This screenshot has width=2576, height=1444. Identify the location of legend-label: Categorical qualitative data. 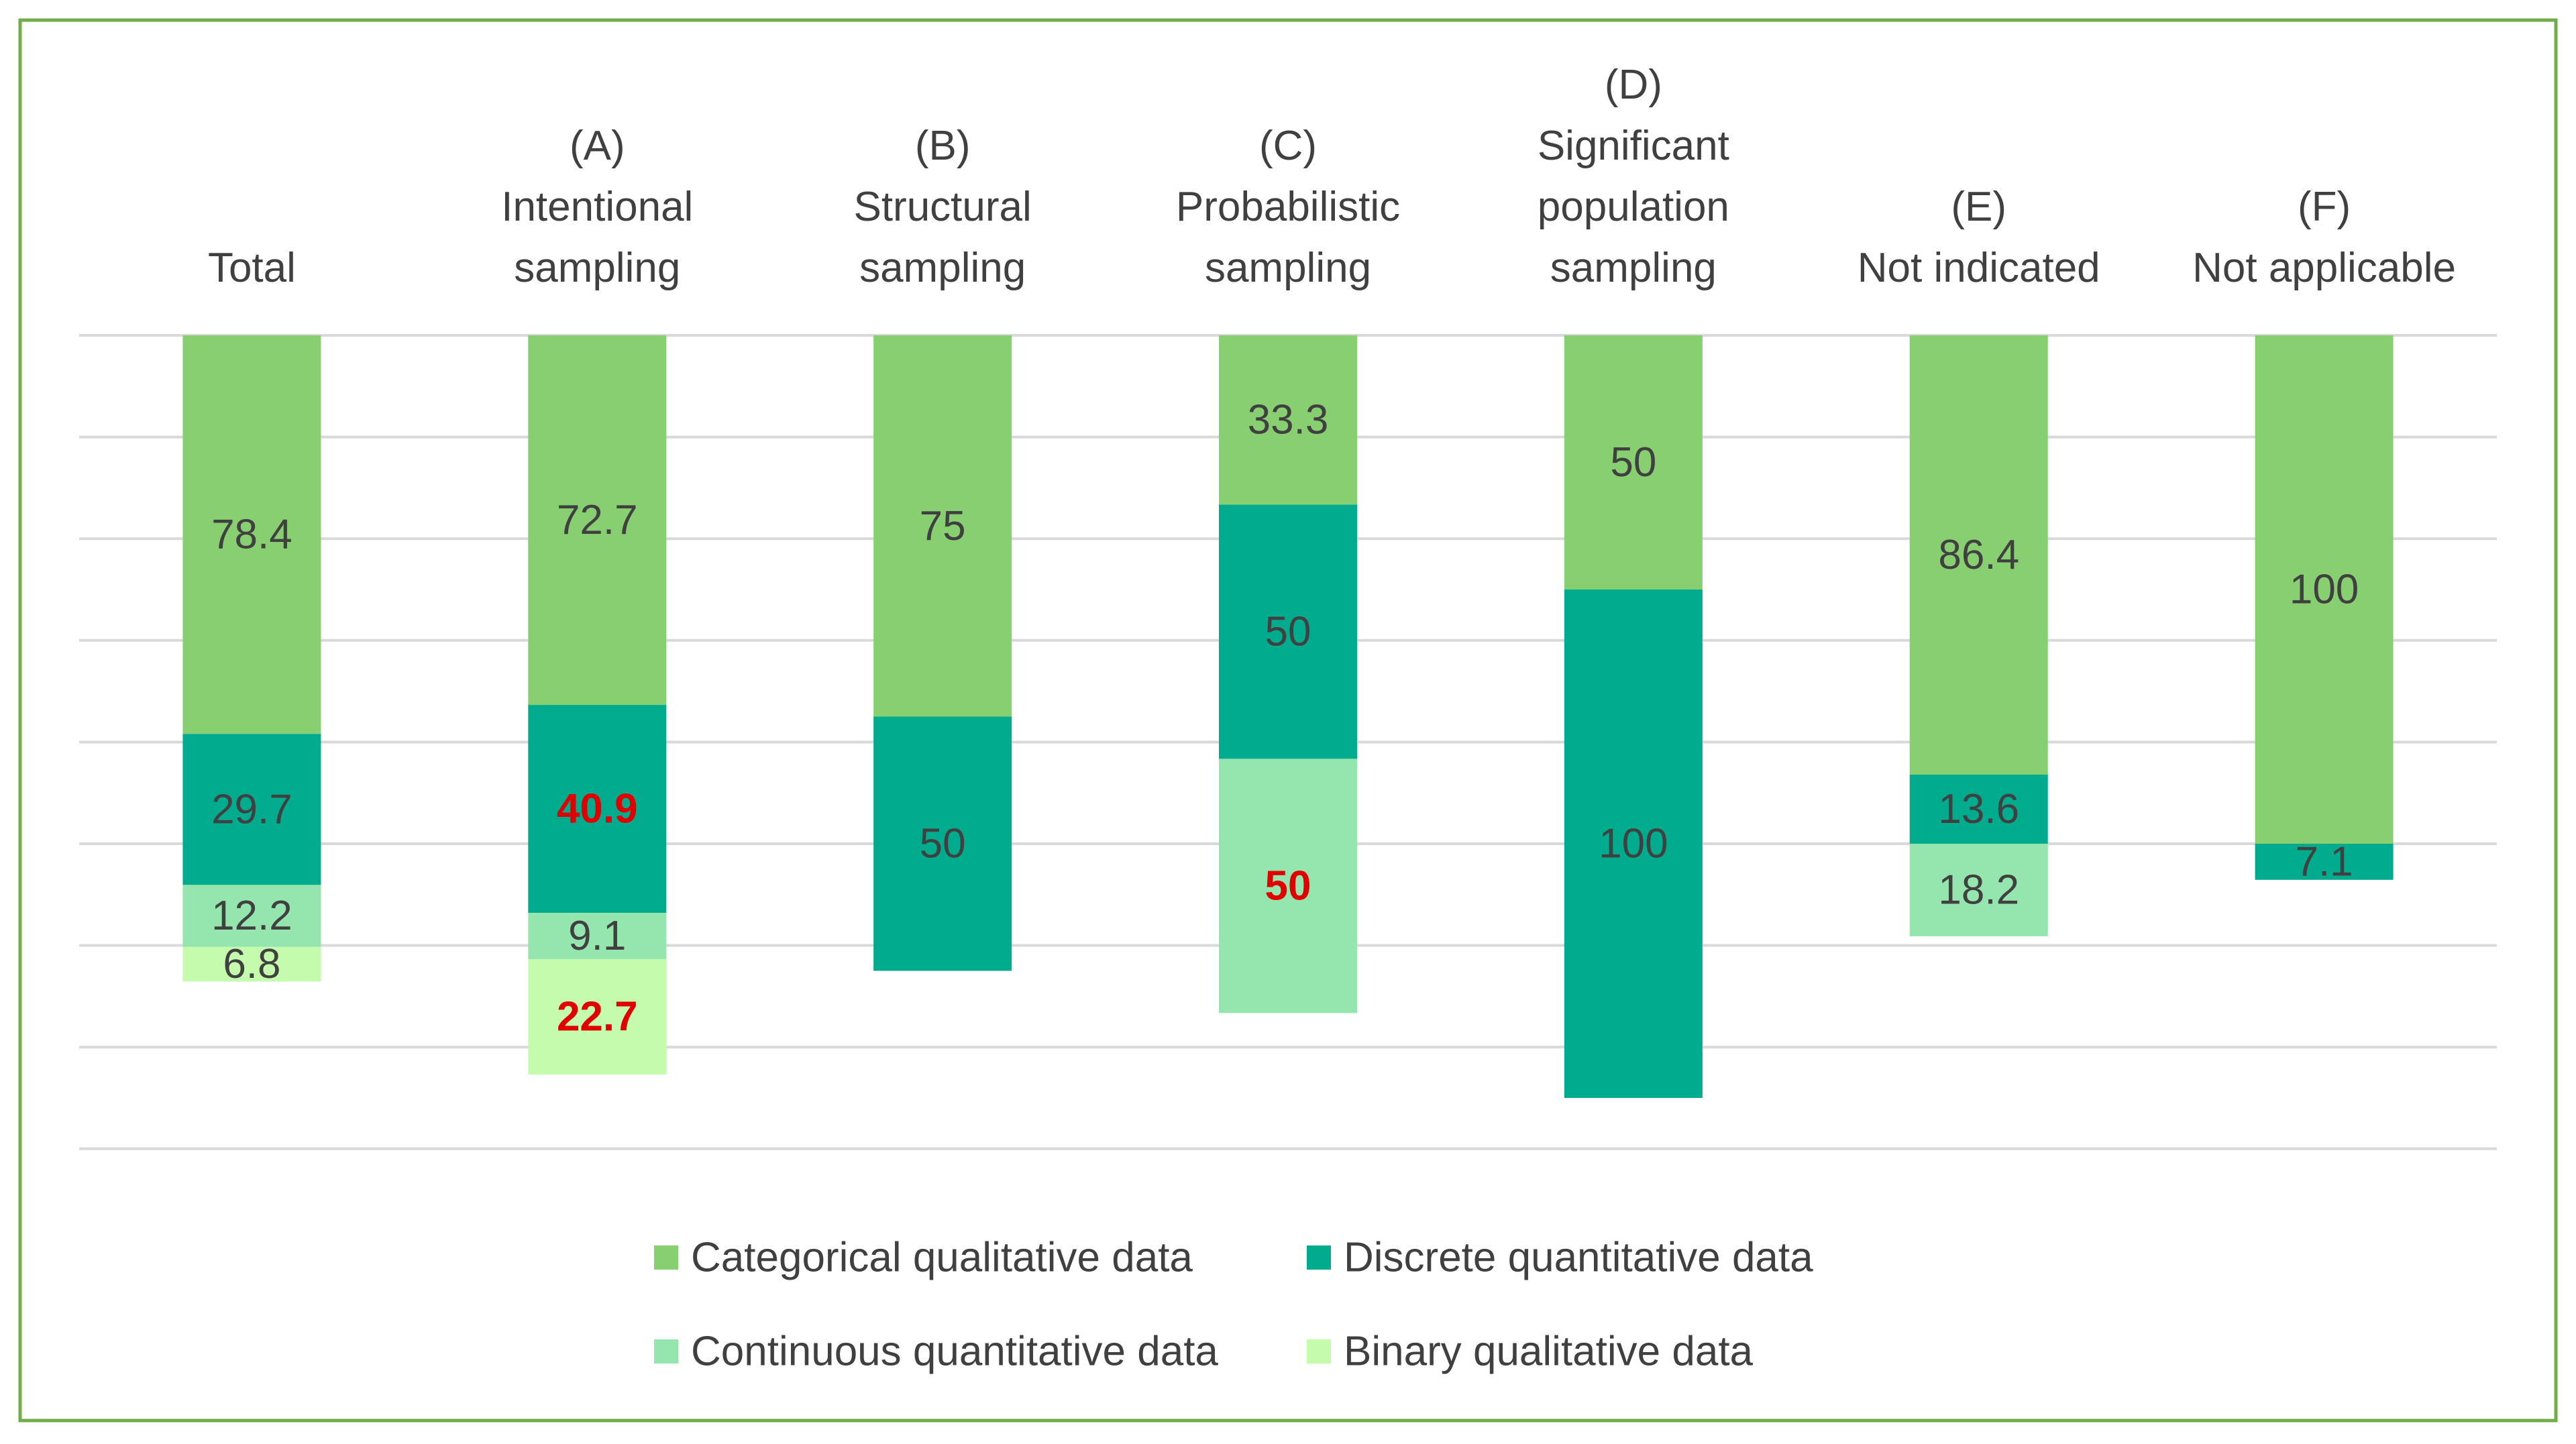
(942, 1258).